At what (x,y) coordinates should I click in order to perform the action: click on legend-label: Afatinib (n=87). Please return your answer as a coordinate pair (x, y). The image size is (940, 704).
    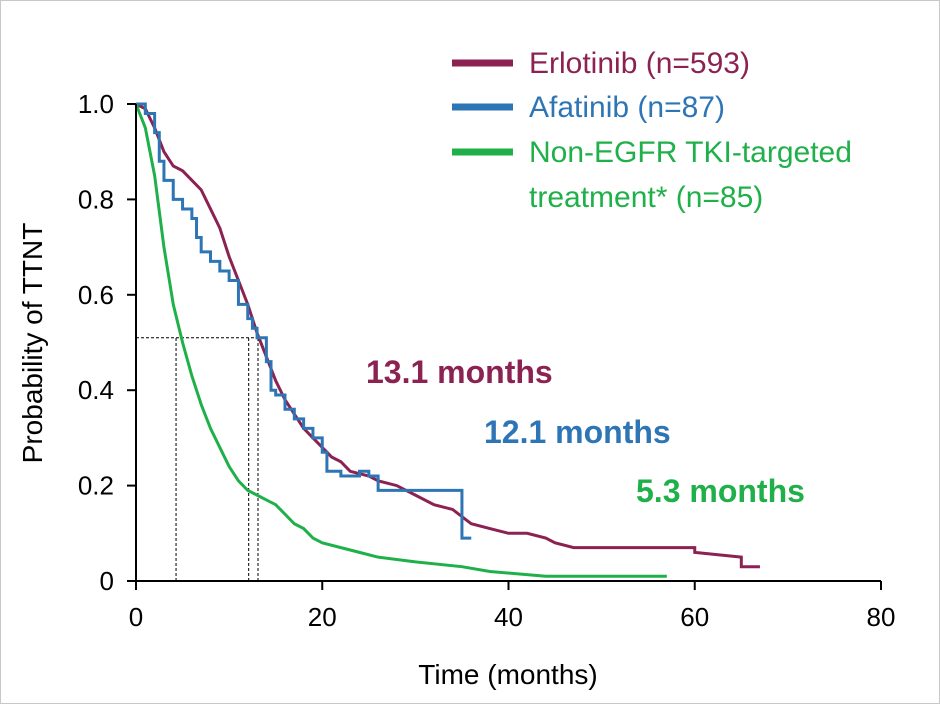
    Looking at the image, I should click on (627, 107).